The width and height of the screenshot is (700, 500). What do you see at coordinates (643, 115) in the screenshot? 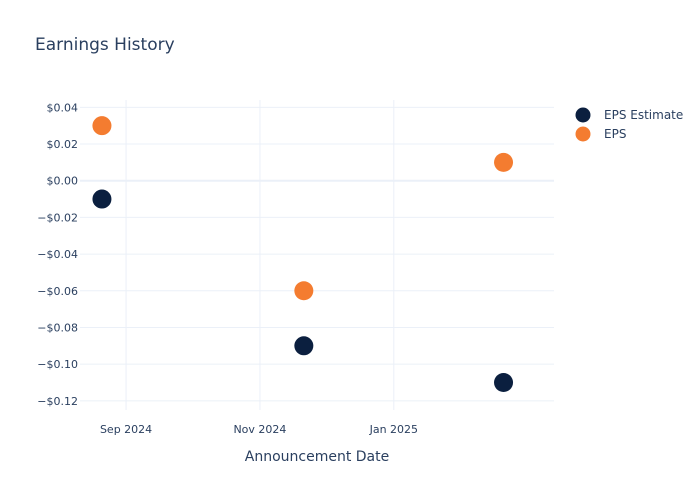
I see `legend-label: EPS Estimate` at bounding box center [643, 115].